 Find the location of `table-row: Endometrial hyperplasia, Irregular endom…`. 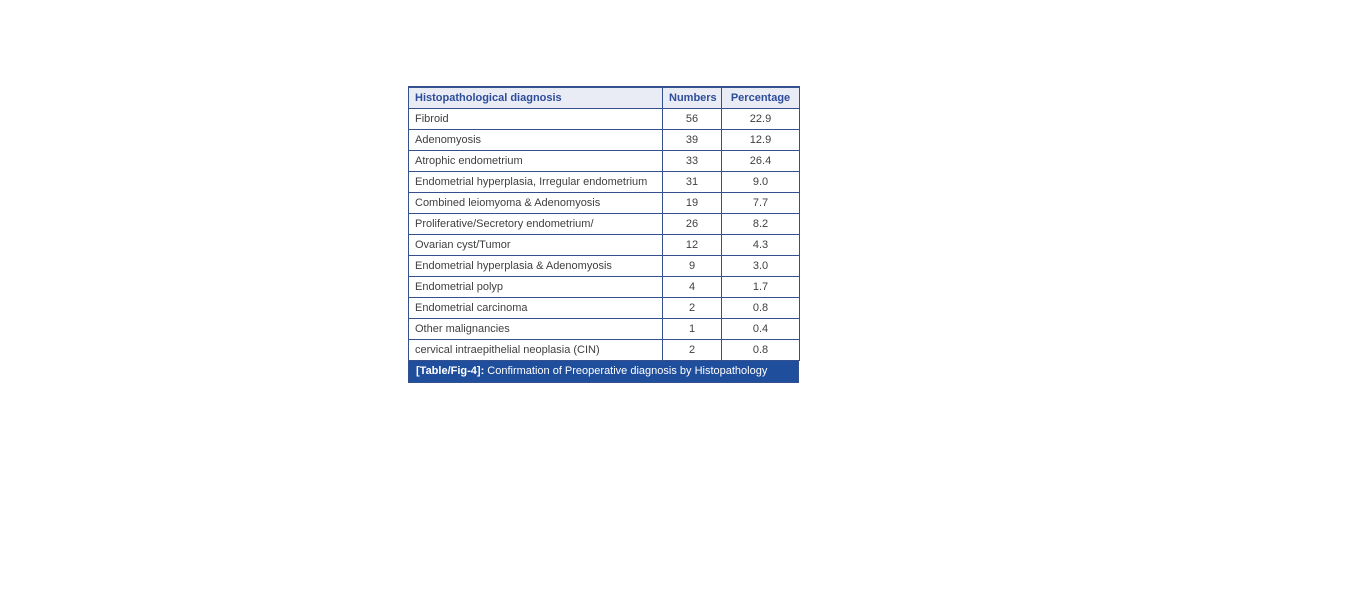

table-row: Endometrial hyperplasia, Irregular endom… is located at coordinates (604, 181).